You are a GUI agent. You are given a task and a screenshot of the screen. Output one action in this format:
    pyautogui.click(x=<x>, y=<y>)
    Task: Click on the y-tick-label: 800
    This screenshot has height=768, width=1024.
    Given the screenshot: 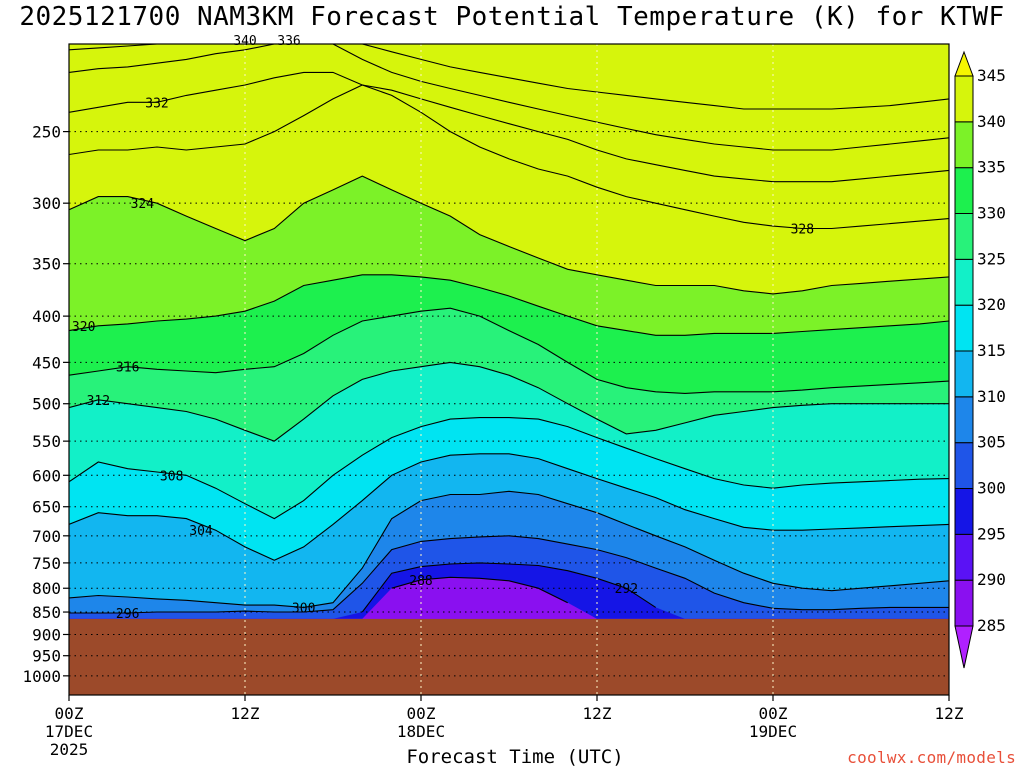 What is the action you would take?
    pyautogui.click(x=46, y=588)
    